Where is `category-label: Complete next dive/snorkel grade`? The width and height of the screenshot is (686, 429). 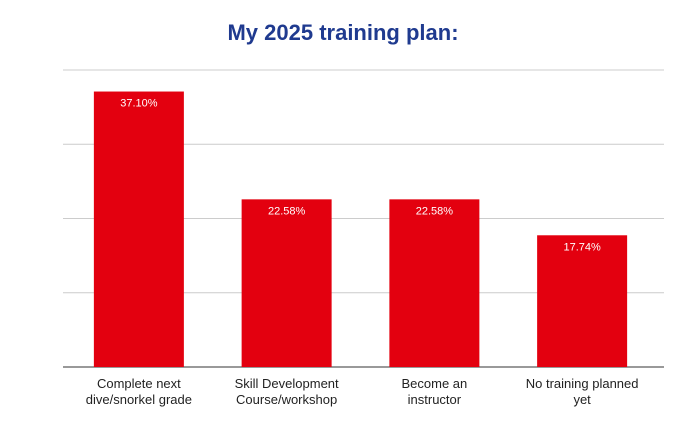
category-label: Complete next dive/snorkel grade is located at coordinates (139, 391).